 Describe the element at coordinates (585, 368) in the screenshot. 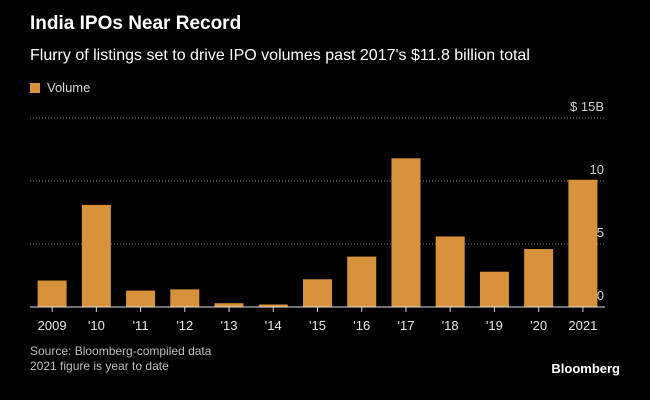

I see `bloomberg-logo: Bloomberg` at that location.